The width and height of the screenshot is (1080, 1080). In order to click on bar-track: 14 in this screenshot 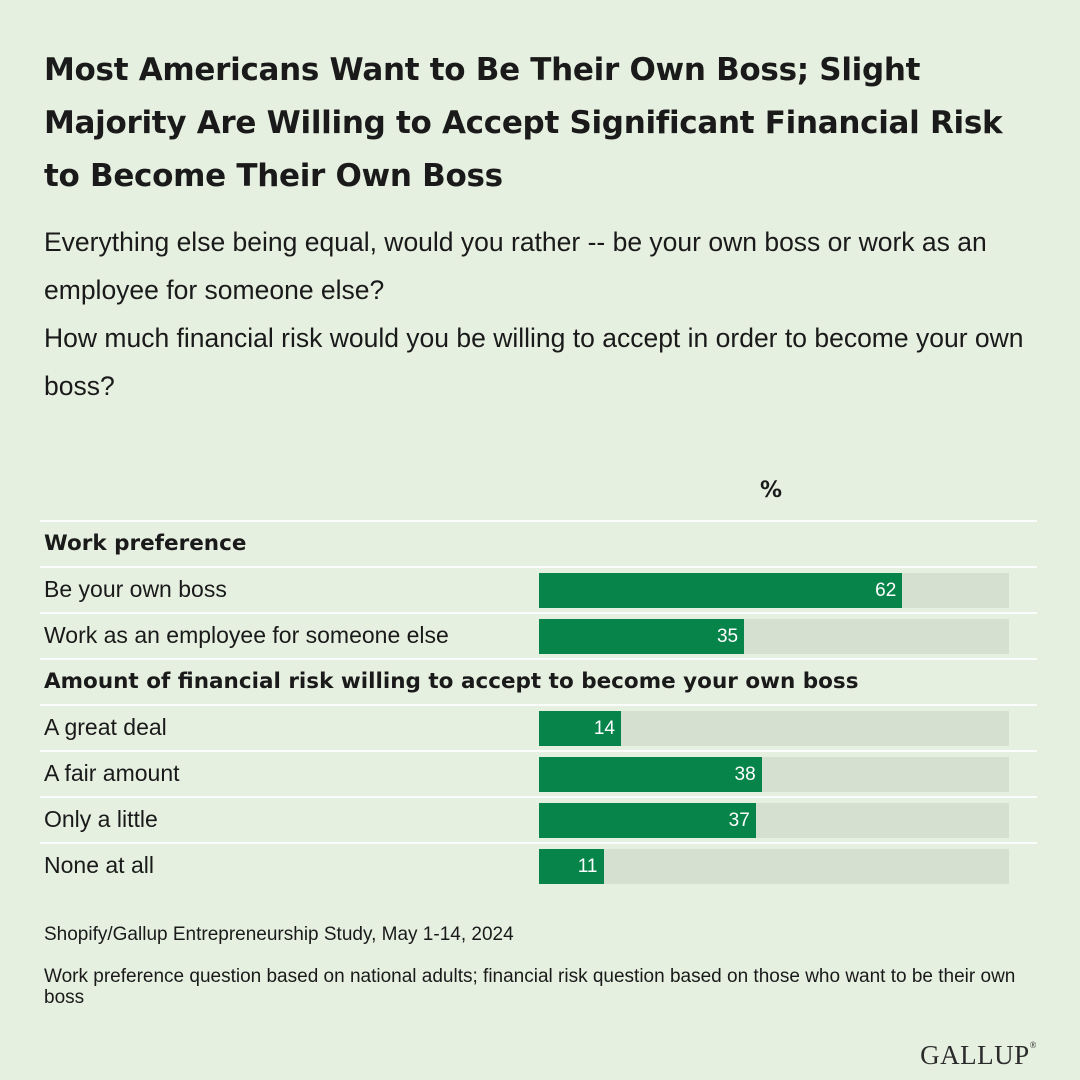, I will do `click(774, 728)`.